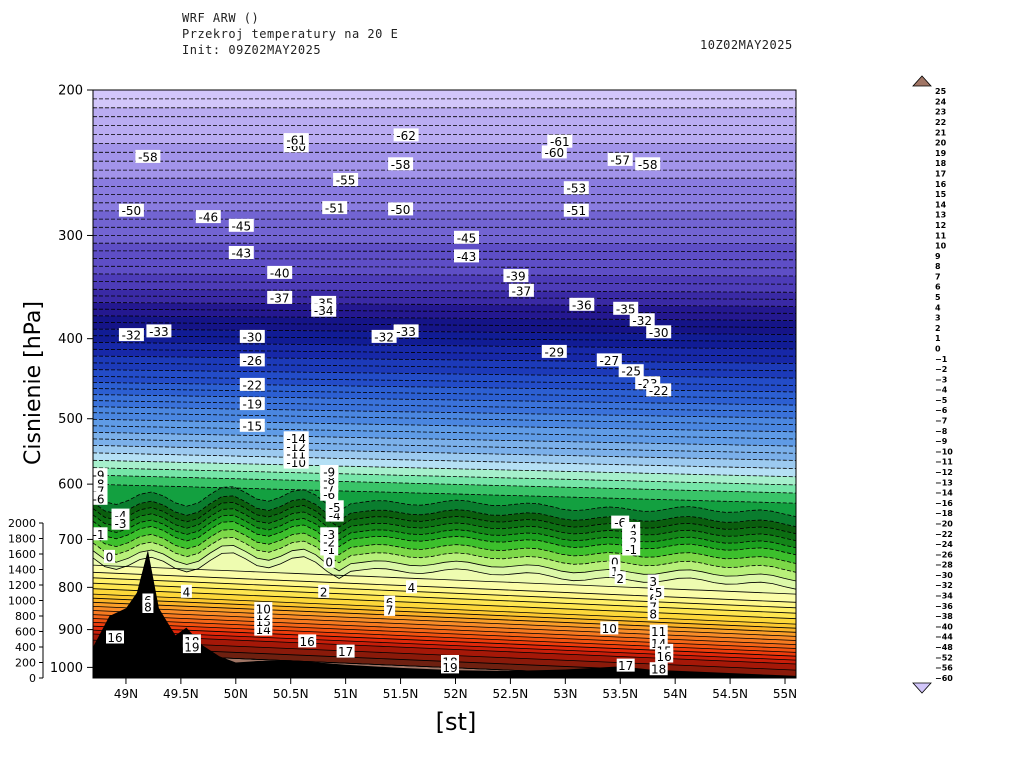  I want to click on terrain-profile, so click(444, 614).